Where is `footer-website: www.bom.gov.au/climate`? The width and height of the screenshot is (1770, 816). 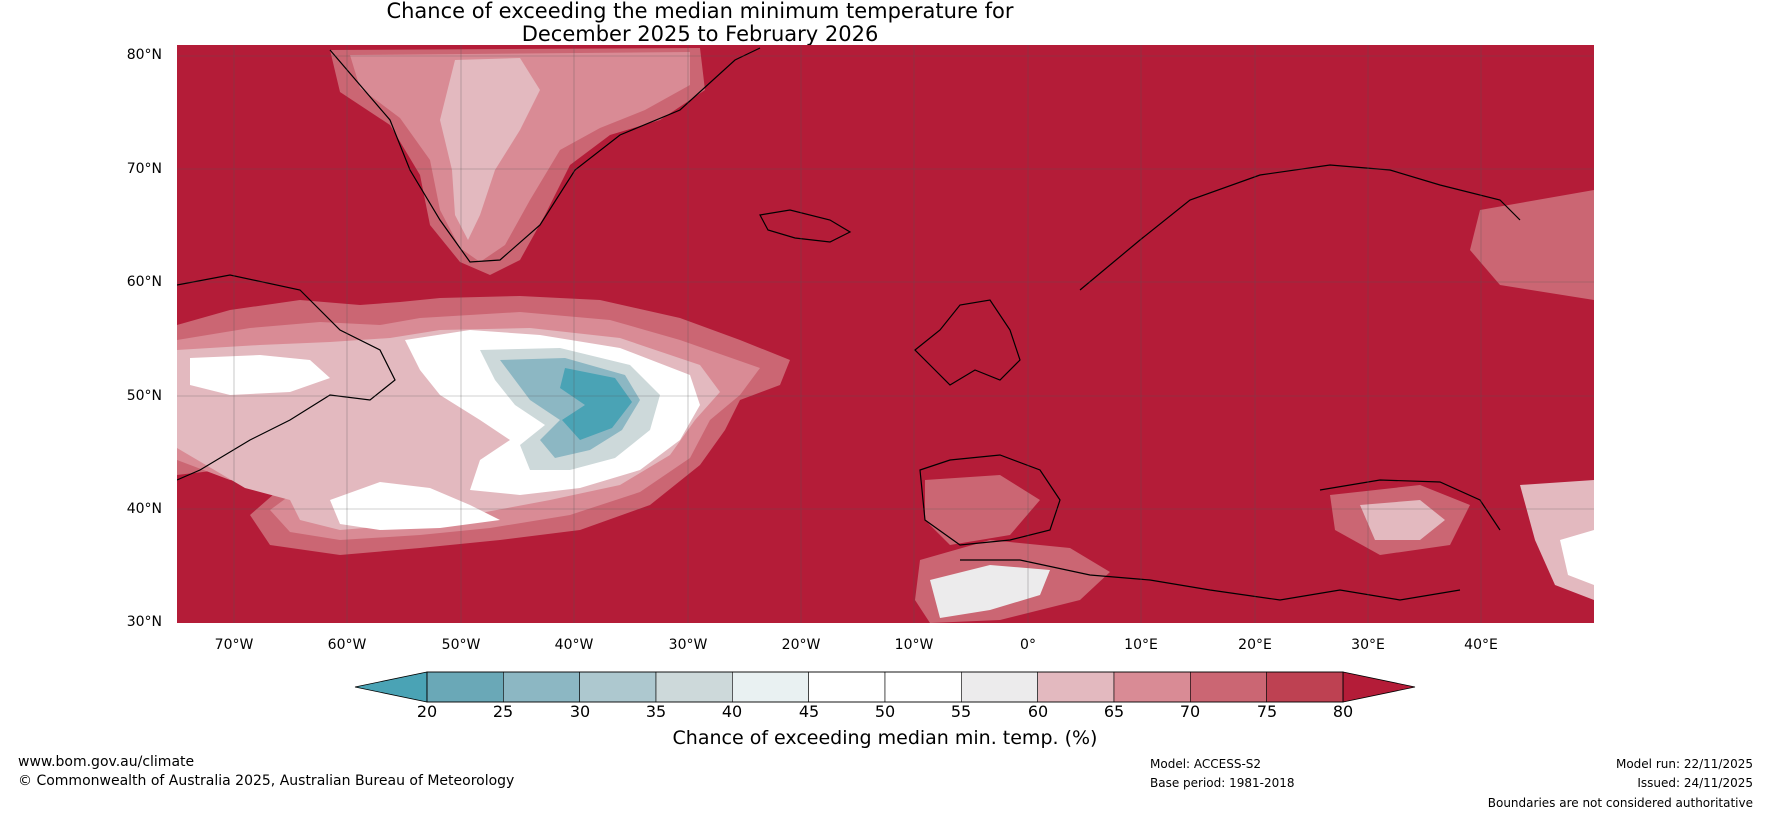
footer-website: www.bom.gov.au/climate is located at coordinates (106, 762).